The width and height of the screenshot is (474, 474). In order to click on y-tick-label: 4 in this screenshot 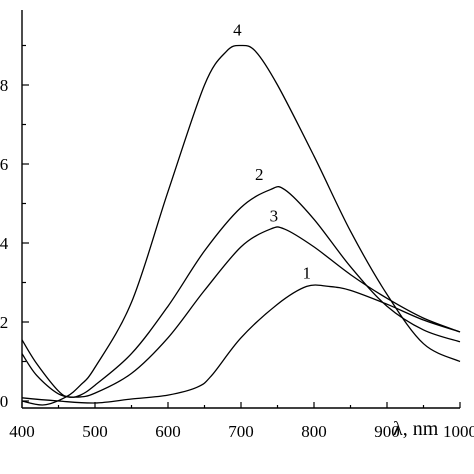, I will do `click(4, 243)`.